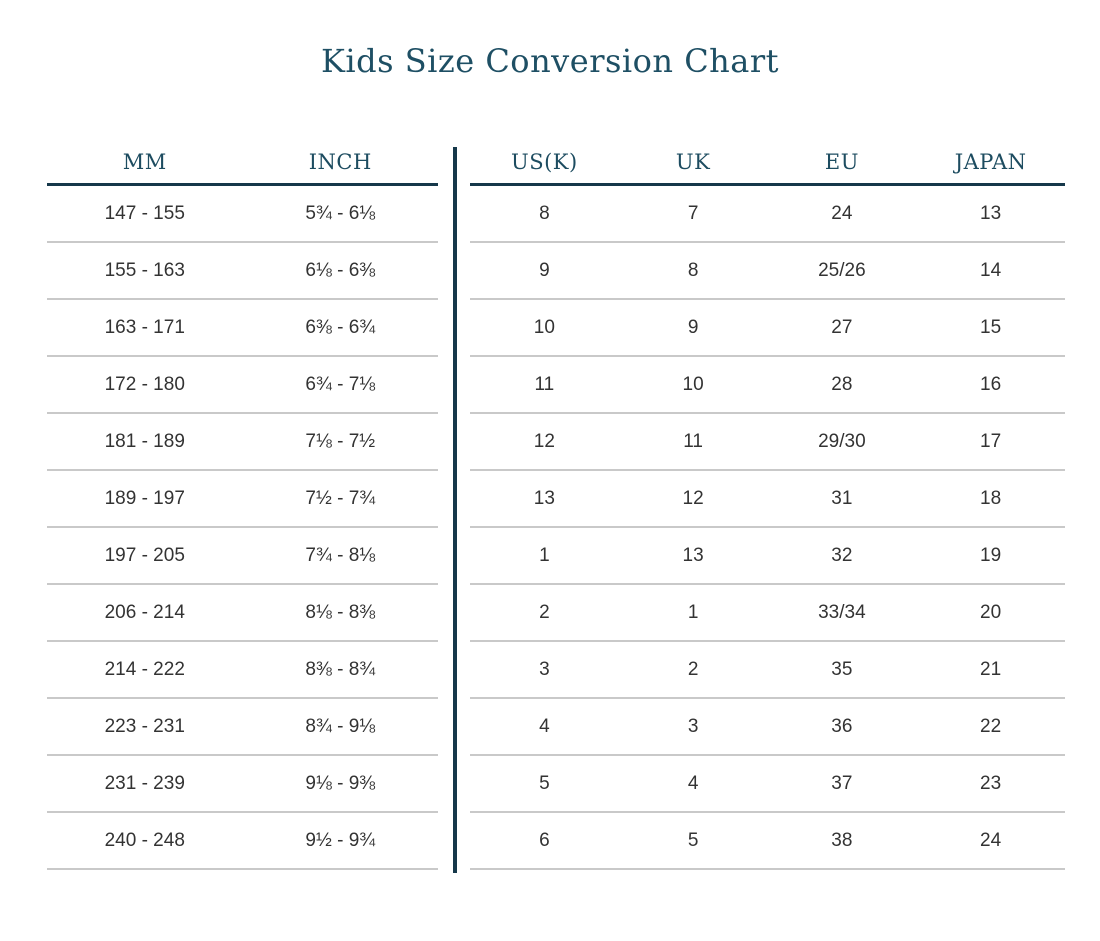  I want to click on table-cell-japan: 15, so click(991, 327).